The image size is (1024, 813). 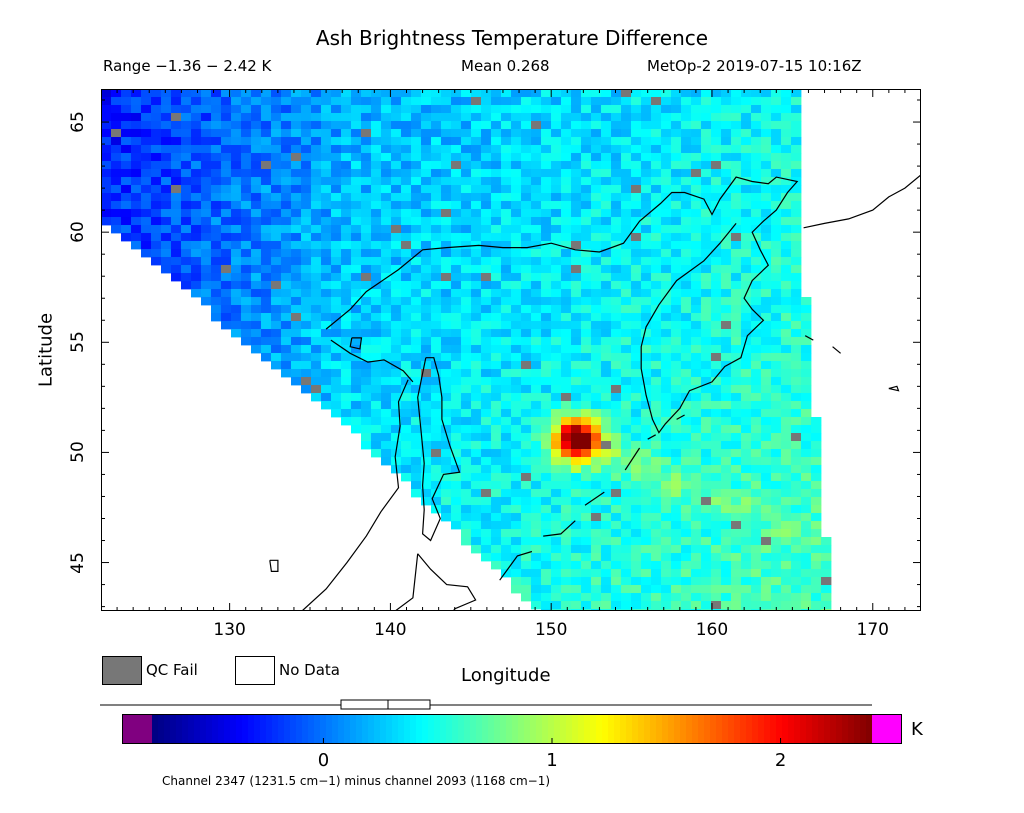 What do you see at coordinates (754, 66) in the screenshot?
I see `satellite-time-text: MetOp-2 2019-07-15 10:16Z` at bounding box center [754, 66].